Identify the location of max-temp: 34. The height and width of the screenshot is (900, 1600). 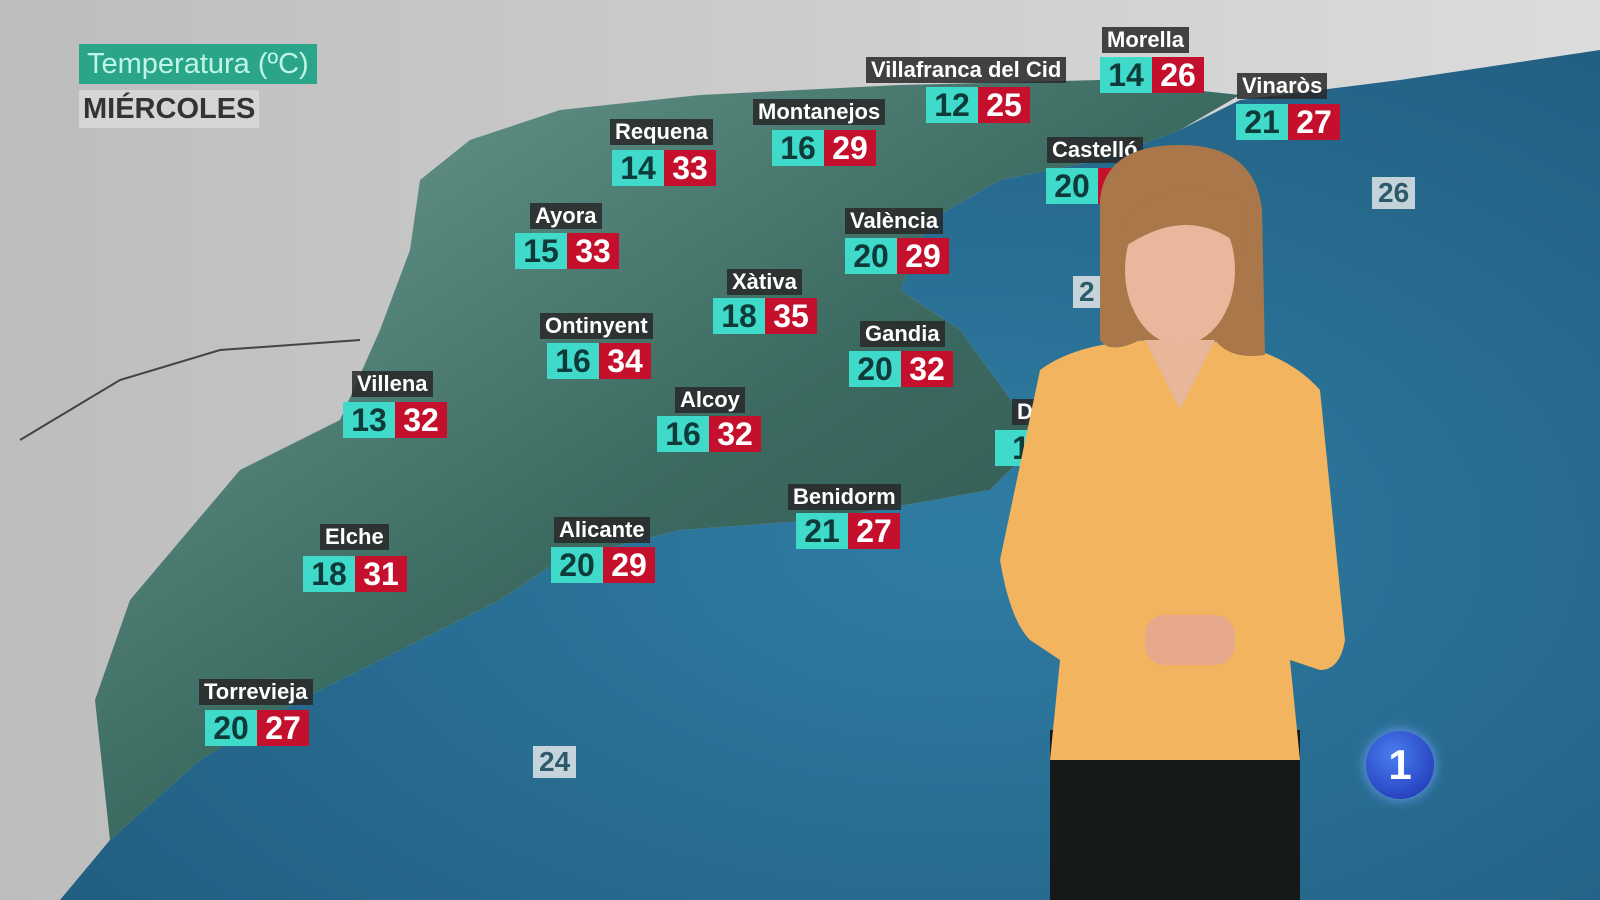
(625, 361).